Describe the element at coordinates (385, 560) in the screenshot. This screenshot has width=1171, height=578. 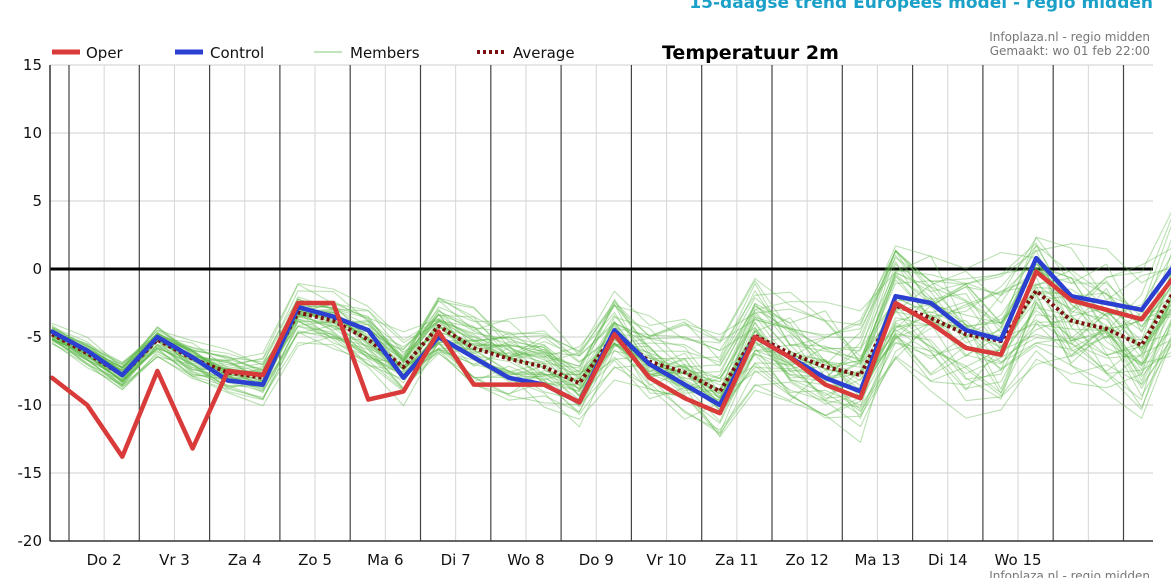
I see `x-tick-label: Ma 6` at that location.